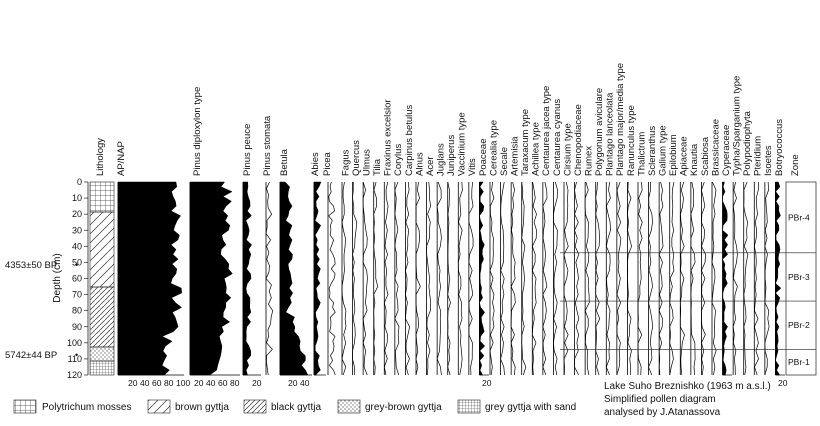  I want to click on column-apiaceae-curve, so click(682, 278).